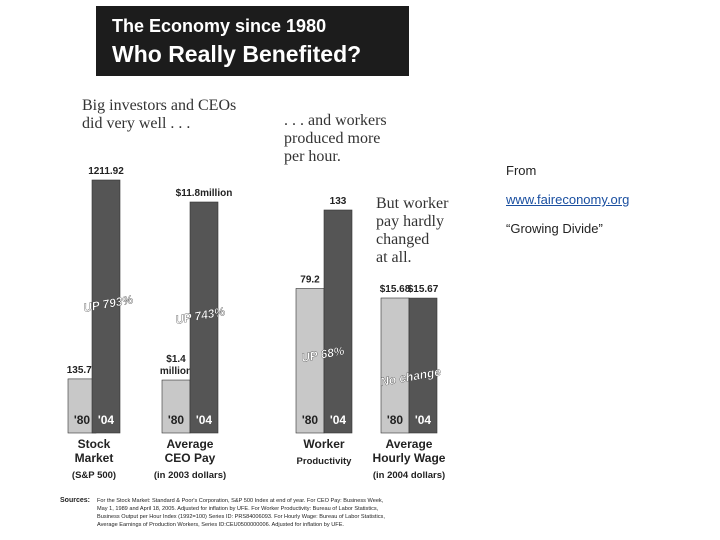  What do you see at coordinates (332, 138) in the screenshot?
I see `intro-mid-line2: produced more` at bounding box center [332, 138].